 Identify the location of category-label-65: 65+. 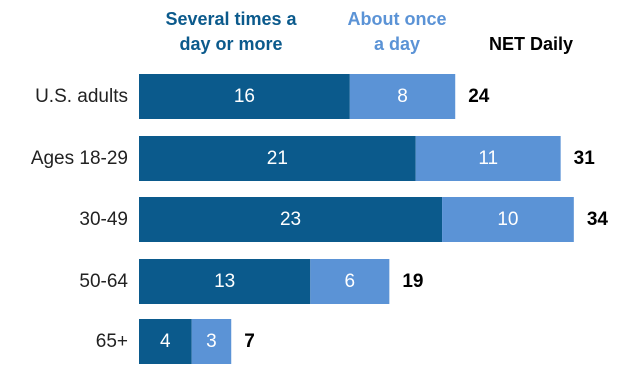
(112, 341).